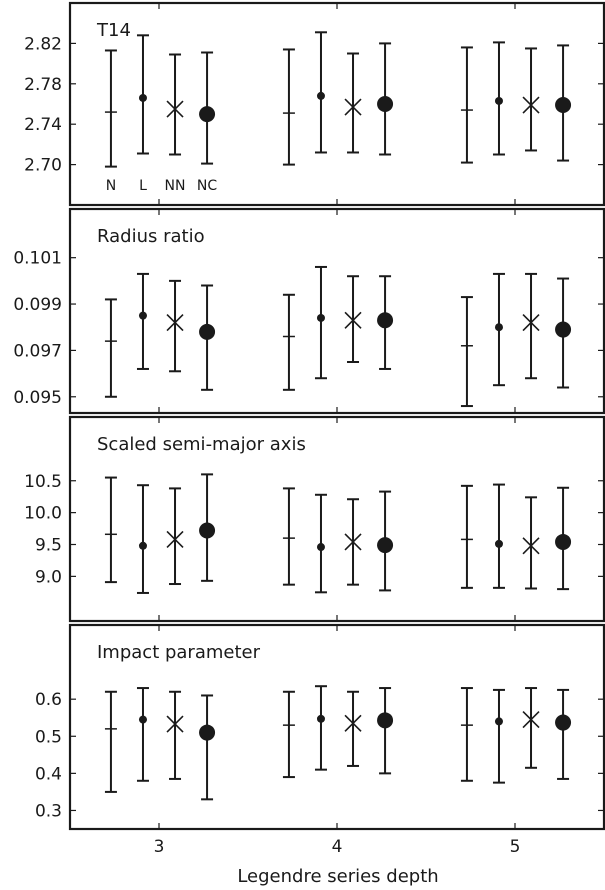  I want to click on y-tick-label: 2.70, so click(43, 166).